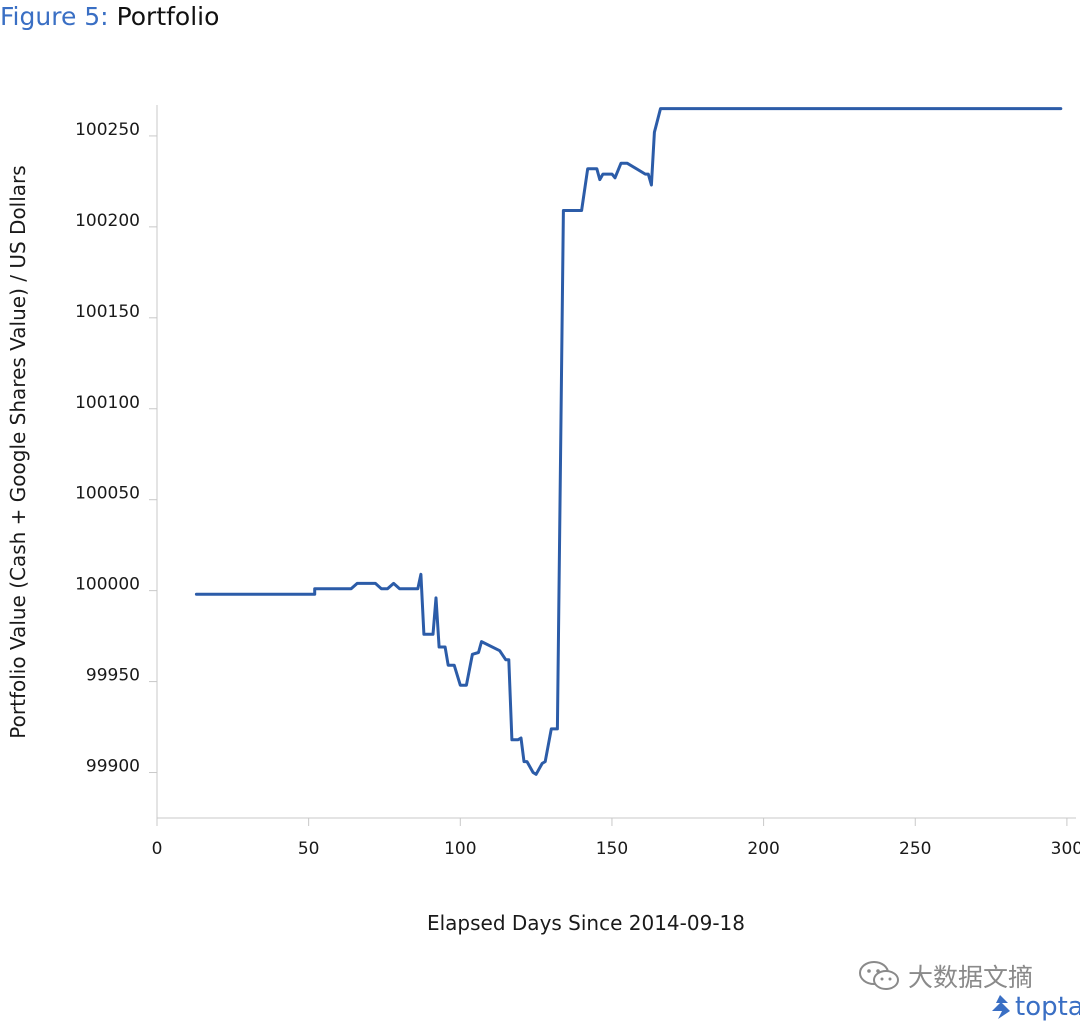 Image resolution: width=1080 pixels, height=1024 pixels. I want to click on y-tick-label: 100150, so click(107, 312).